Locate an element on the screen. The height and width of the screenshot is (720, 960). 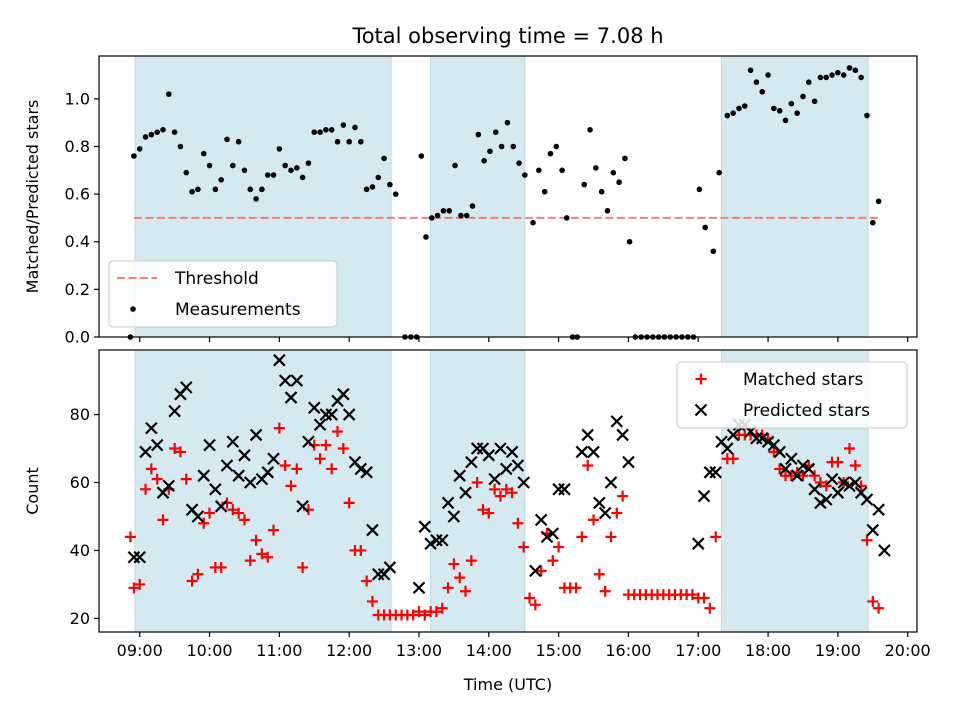
y-tick-label: 0.4 is located at coordinates (77, 241).